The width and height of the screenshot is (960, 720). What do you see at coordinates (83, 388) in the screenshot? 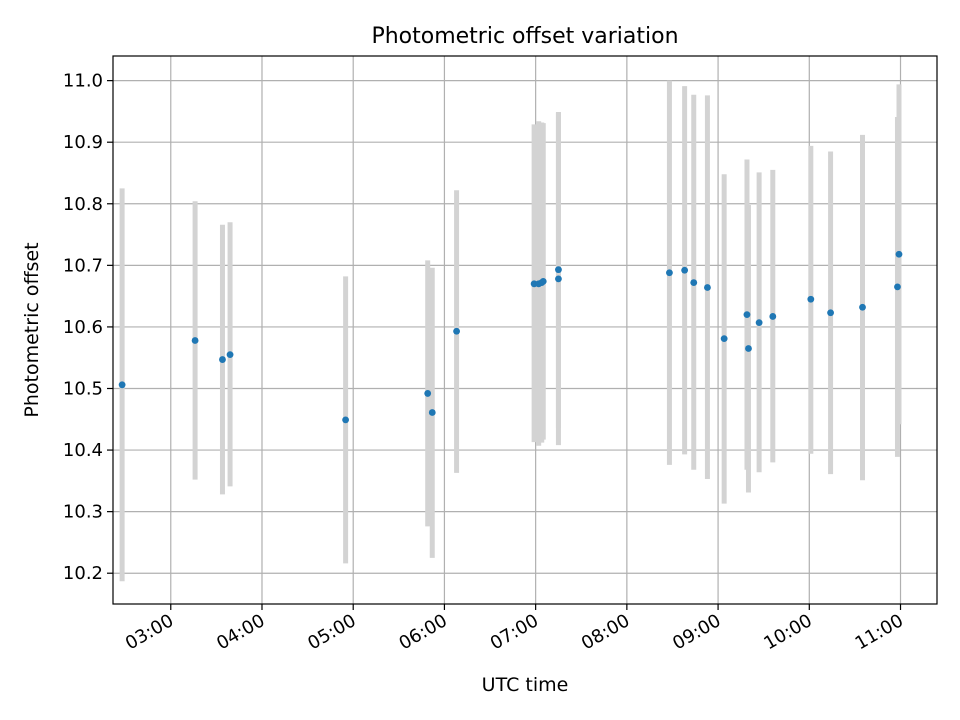
I see `y-tick-label: 10.5` at bounding box center [83, 388].